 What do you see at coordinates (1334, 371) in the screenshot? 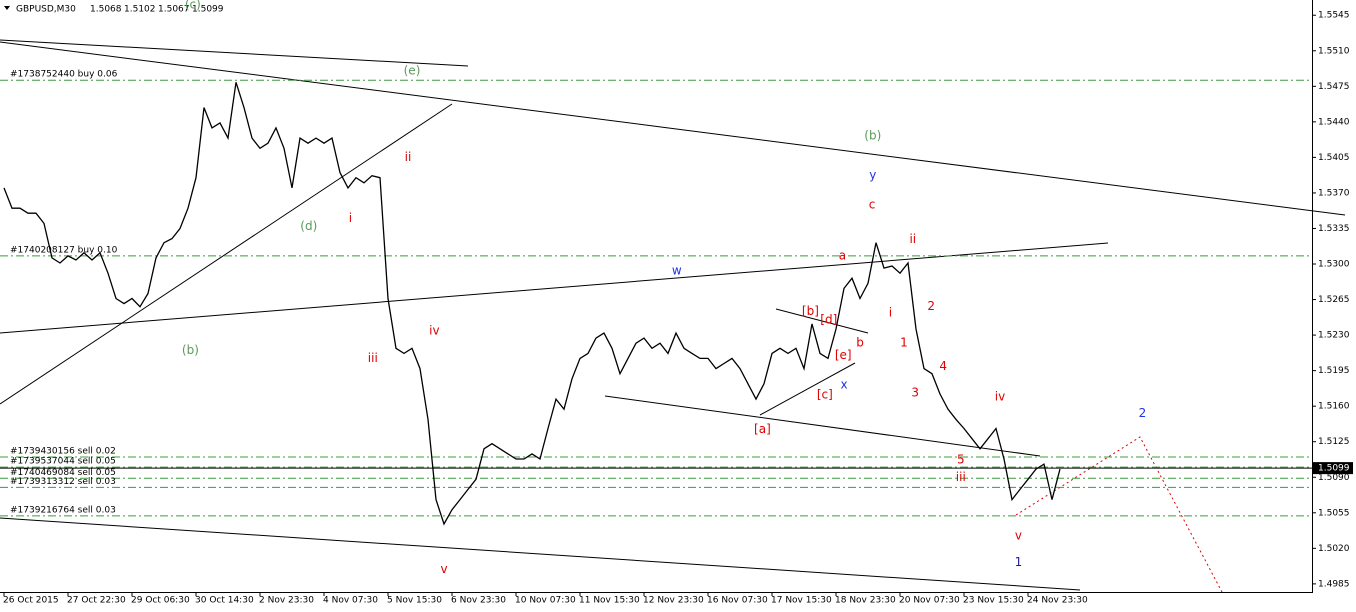
I see `y-tick-label: 1.5195` at bounding box center [1334, 371].